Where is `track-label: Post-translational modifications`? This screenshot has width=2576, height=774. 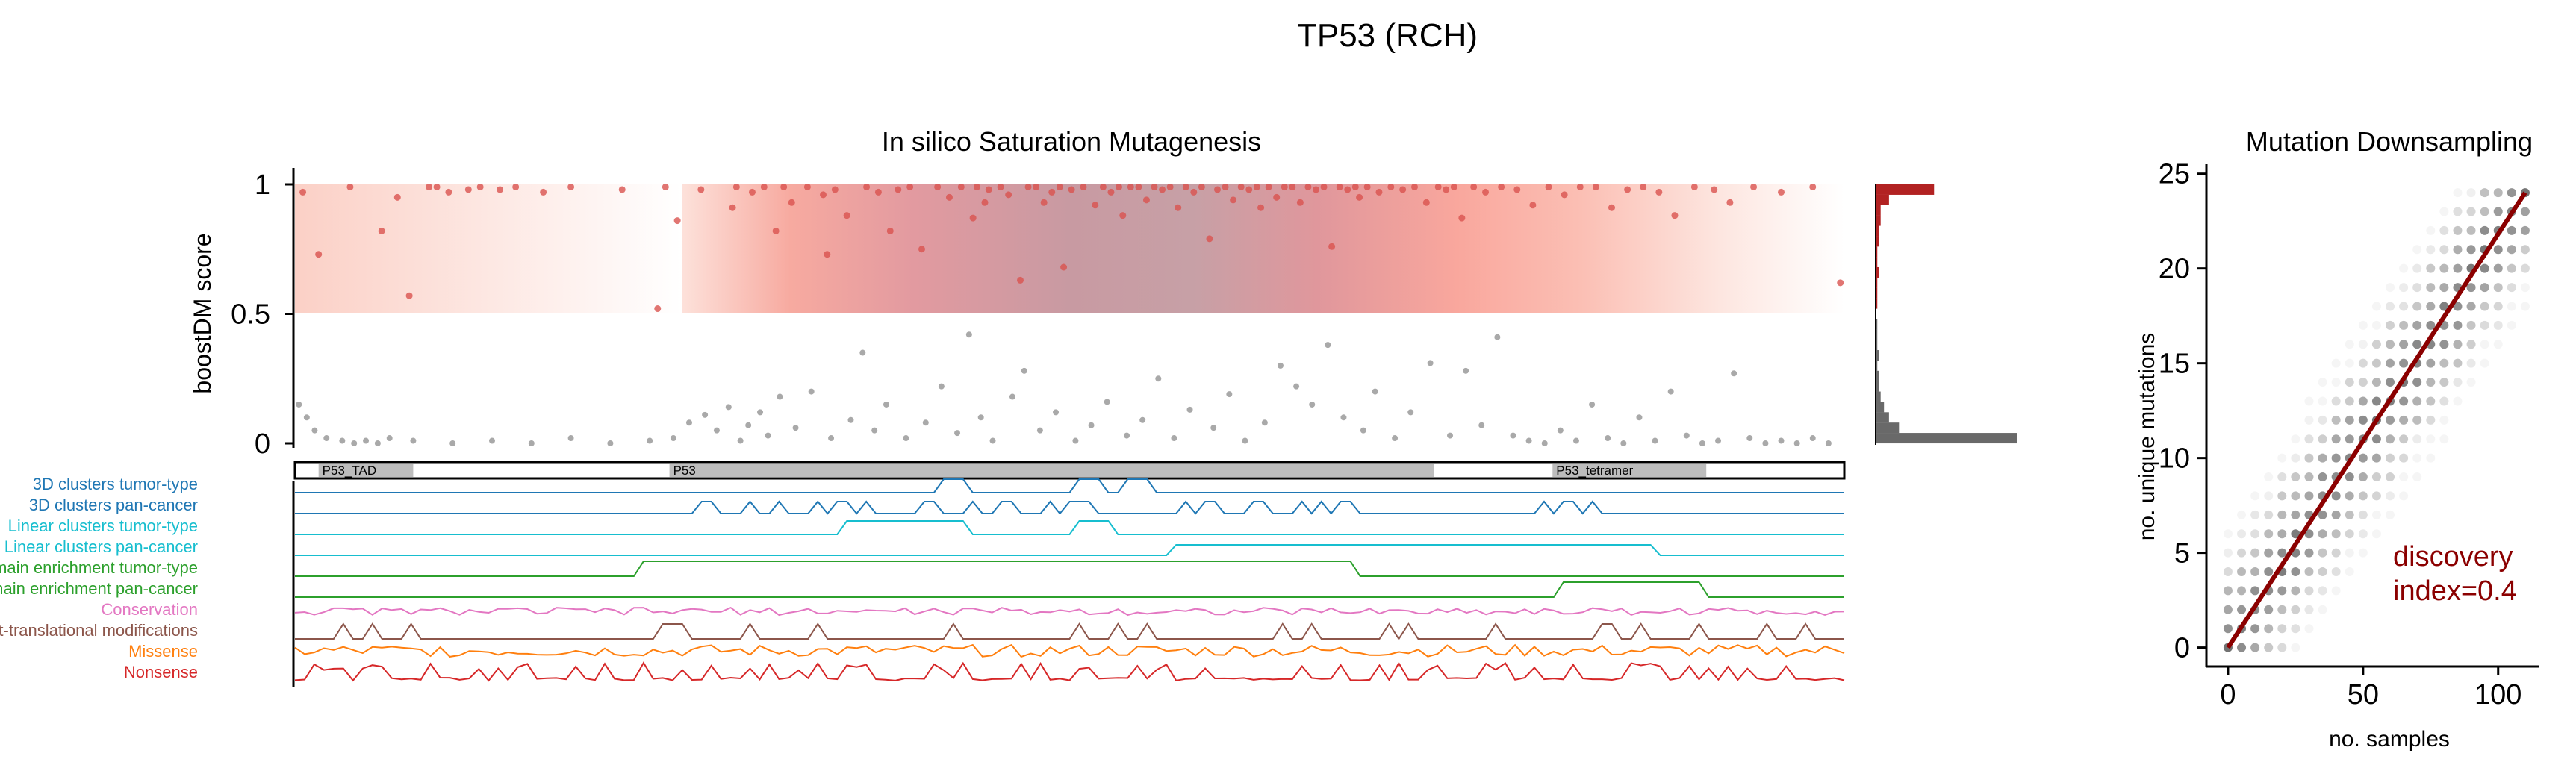 track-label: Post-translational modifications is located at coordinates (99, 630).